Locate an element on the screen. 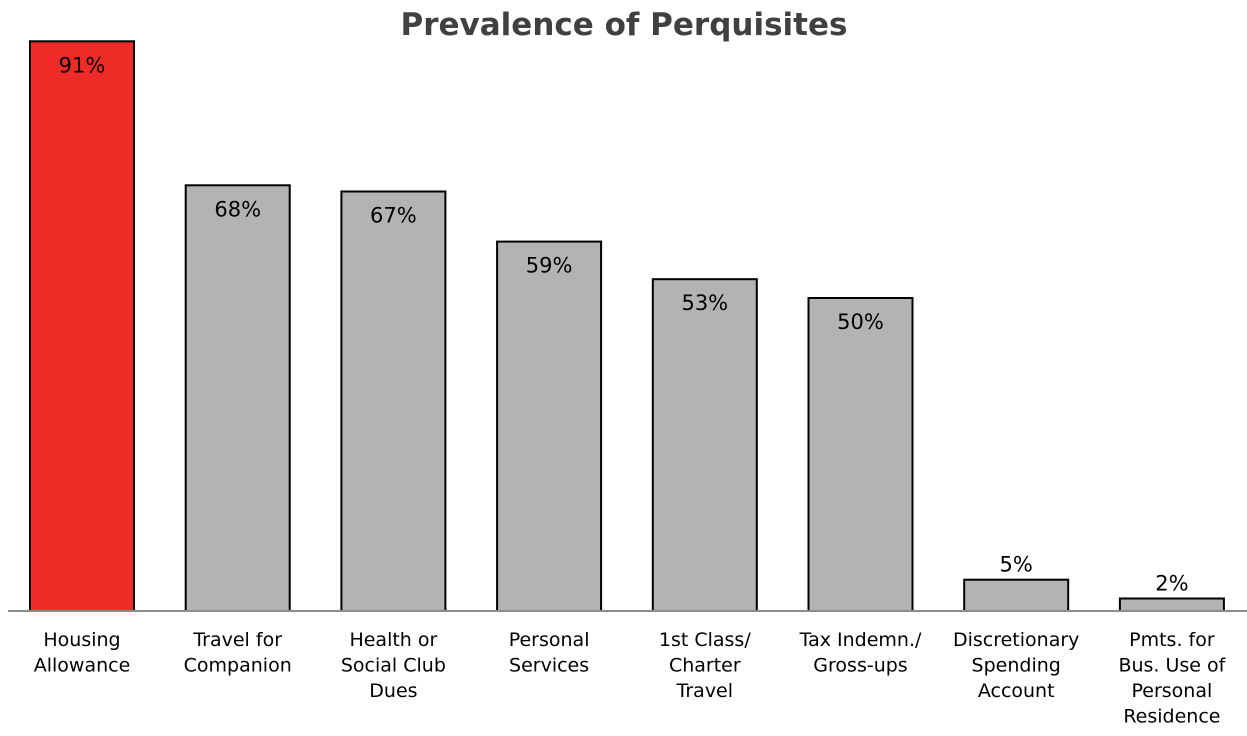 This screenshot has width=1247, height=736. category-label-2-line-2: Dues is located at coordinates (393, 691).